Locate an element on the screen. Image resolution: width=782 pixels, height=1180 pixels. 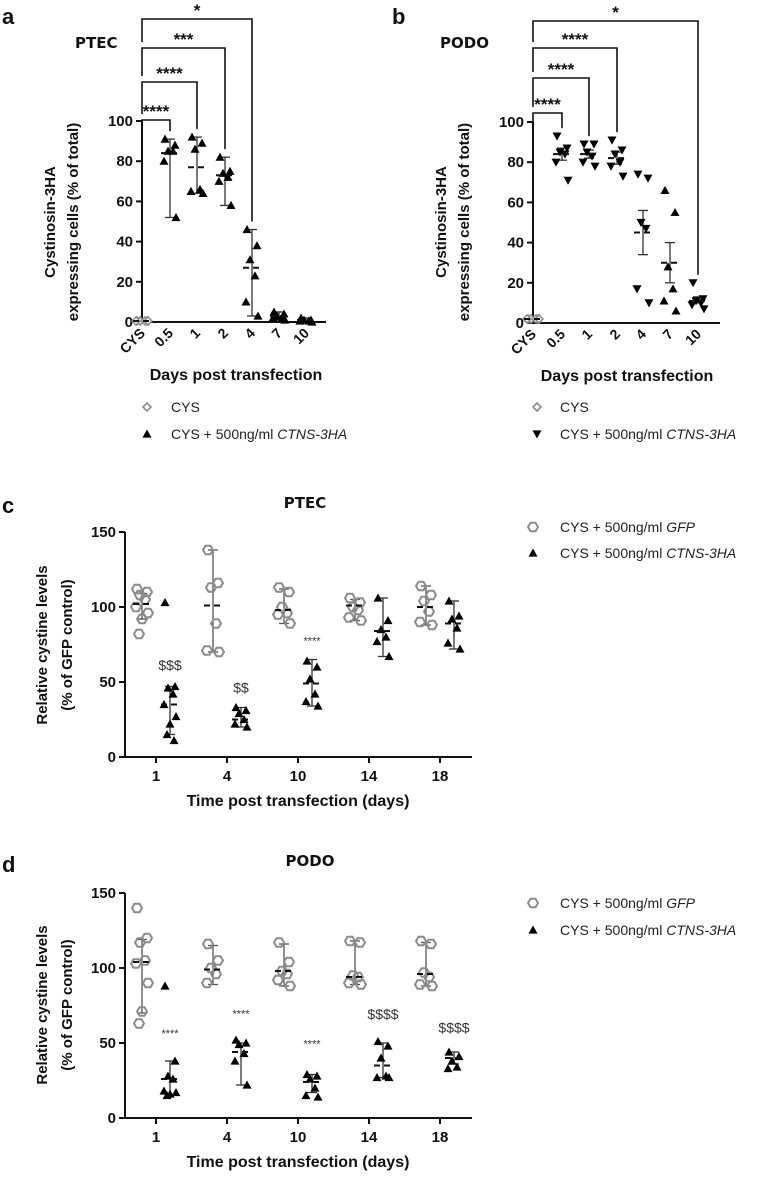
significance-label: $$$ is located at coordinates (170, 665).